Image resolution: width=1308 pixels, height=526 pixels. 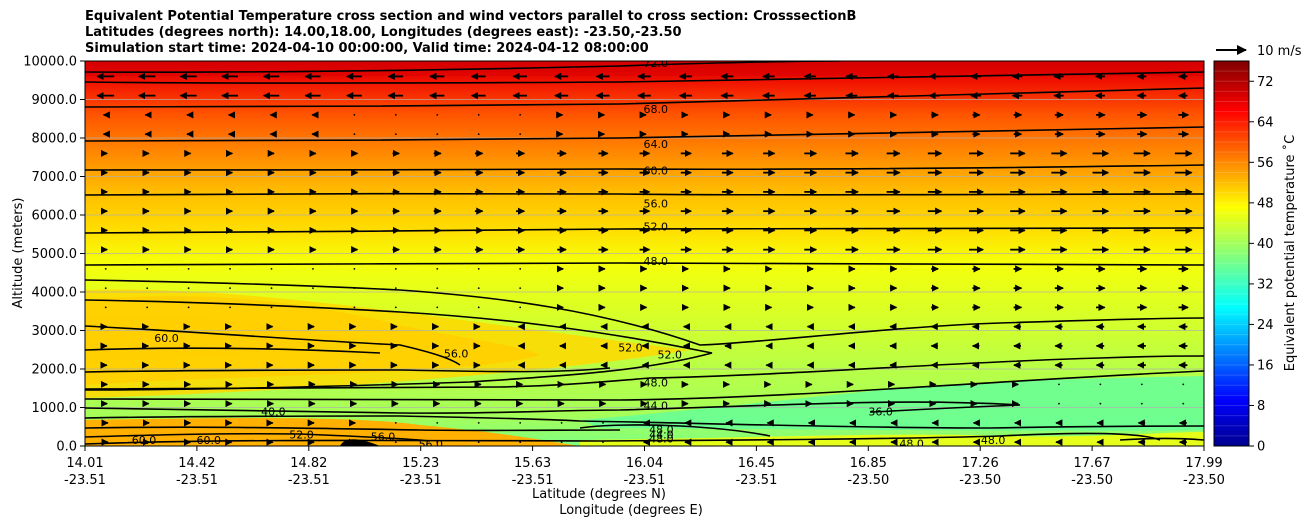 What do you see at coordinates (55, 100) in the screenshot?
I see `y-tick-label: 9000.0` at bounding box center [55, 100].